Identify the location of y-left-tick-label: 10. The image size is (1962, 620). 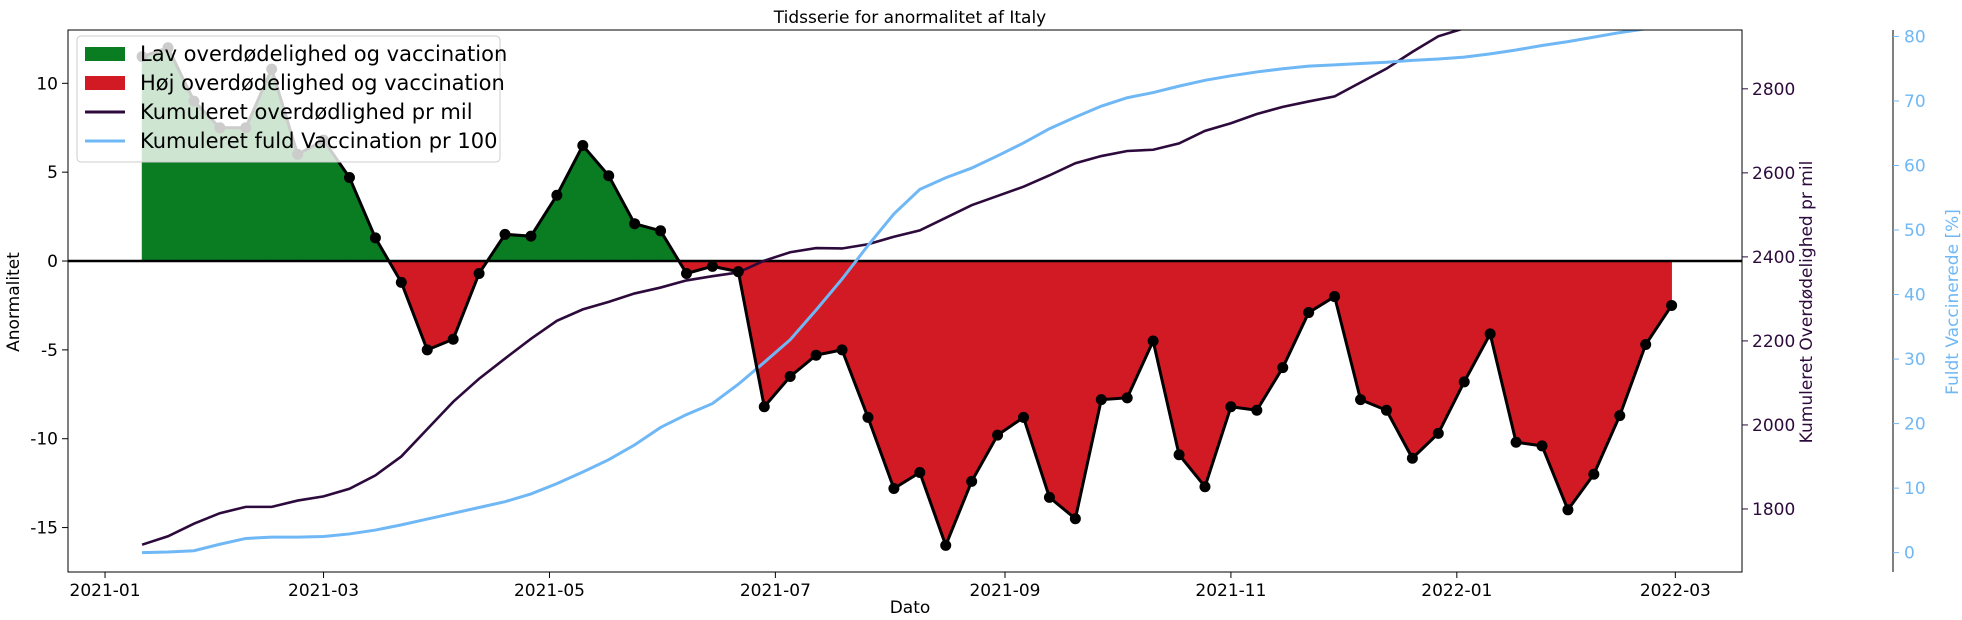
(47, 84).